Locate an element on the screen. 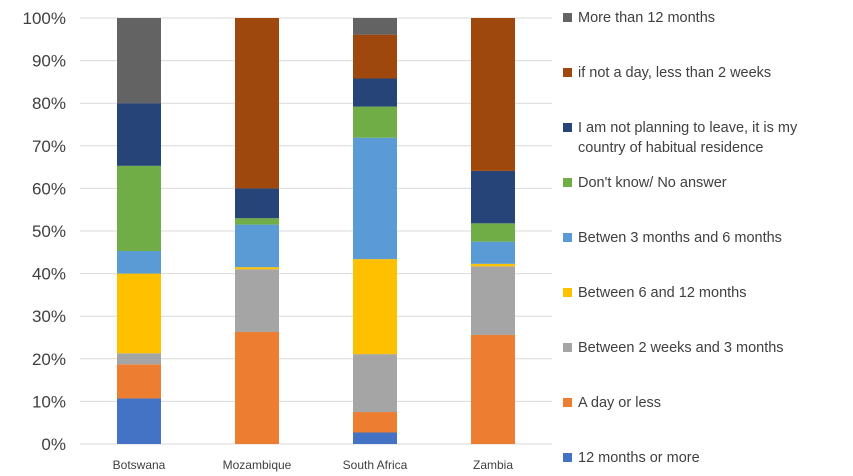  legend-item: Don't know/ No answer is located at coordinates (703, 183).